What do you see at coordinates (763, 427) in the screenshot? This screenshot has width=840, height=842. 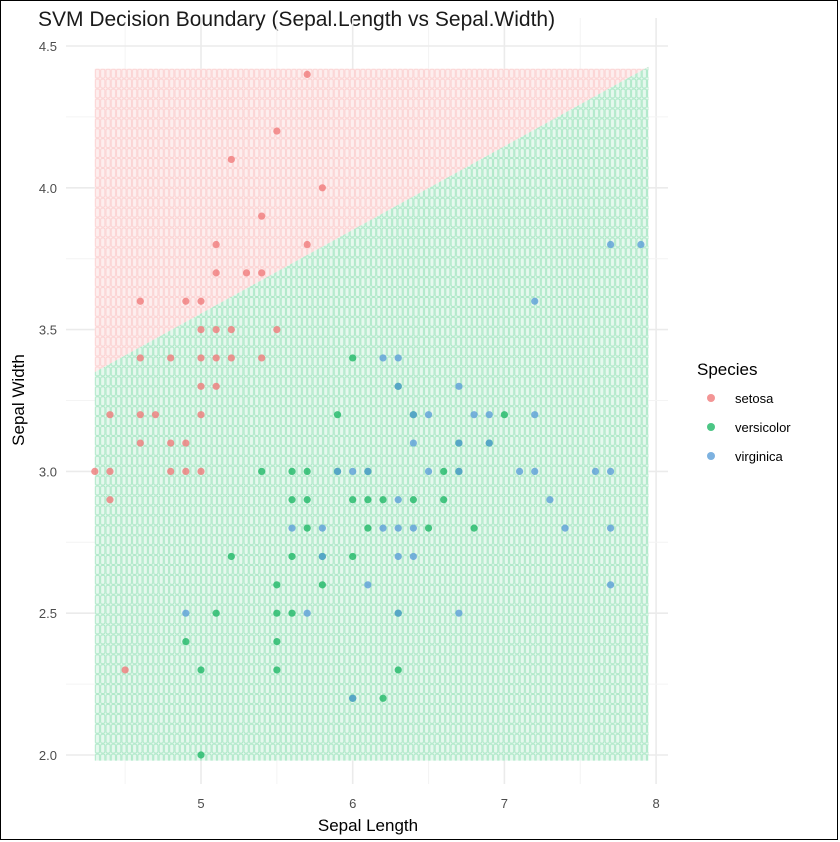 I see `legend-label-versicolor: versicolor` at bounding box center [763, 427].